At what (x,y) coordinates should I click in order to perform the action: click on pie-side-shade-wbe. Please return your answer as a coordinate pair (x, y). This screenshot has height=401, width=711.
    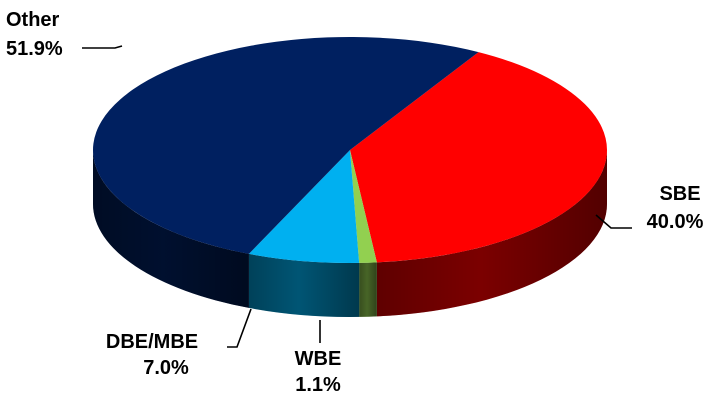
    Looking at the image, I should click on (368, 289).